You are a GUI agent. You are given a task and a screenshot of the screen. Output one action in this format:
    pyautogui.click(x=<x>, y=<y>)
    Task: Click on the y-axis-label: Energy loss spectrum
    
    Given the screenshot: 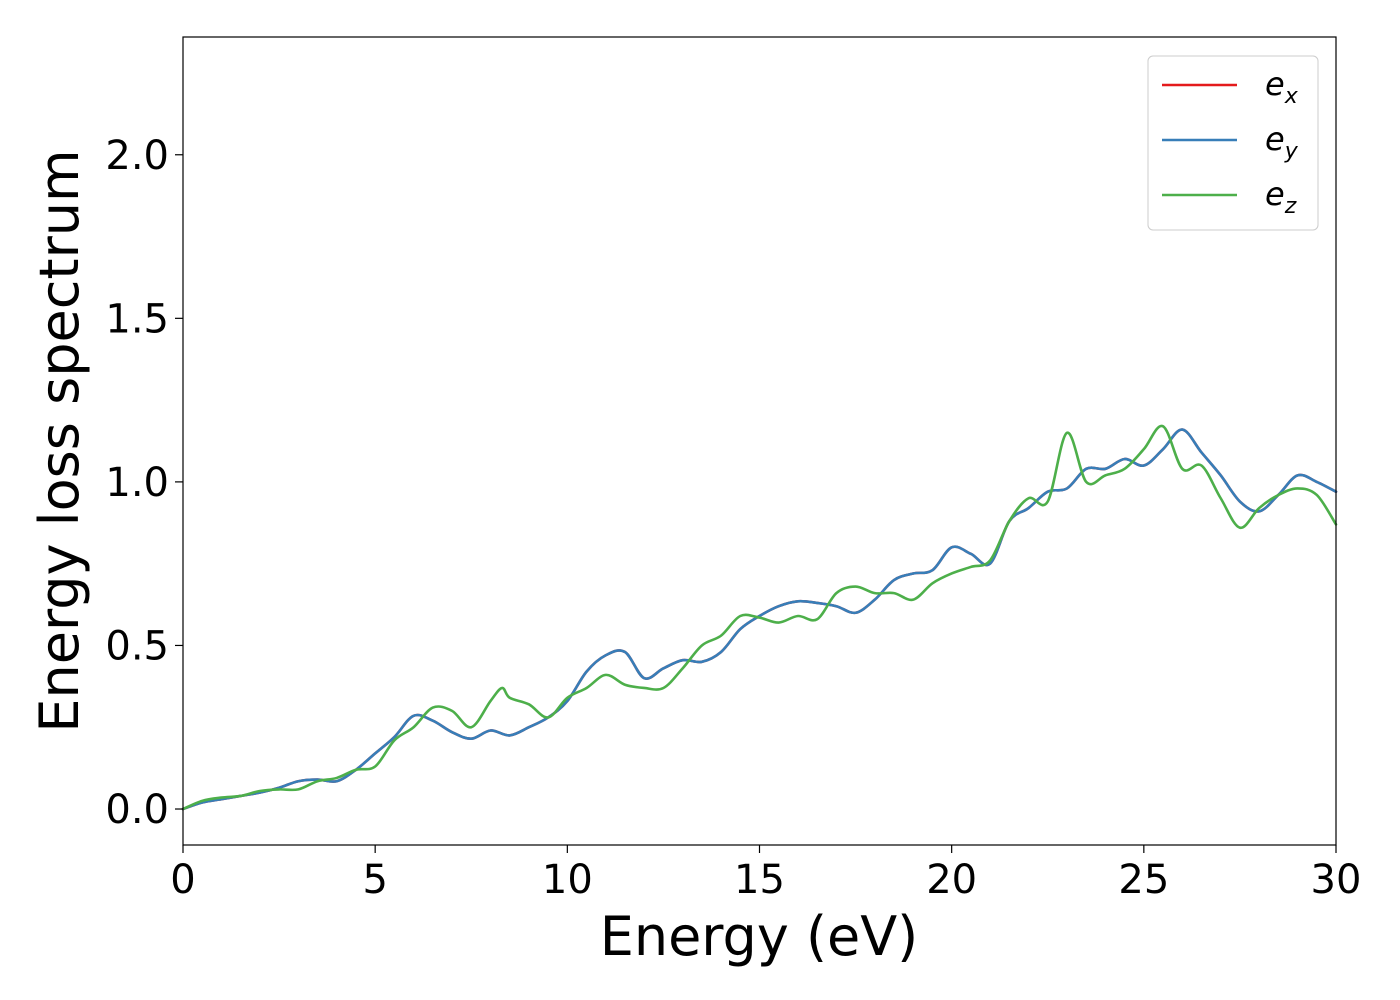 What is the action you would take?
    pyautogui.click(x=59, y=440)
    